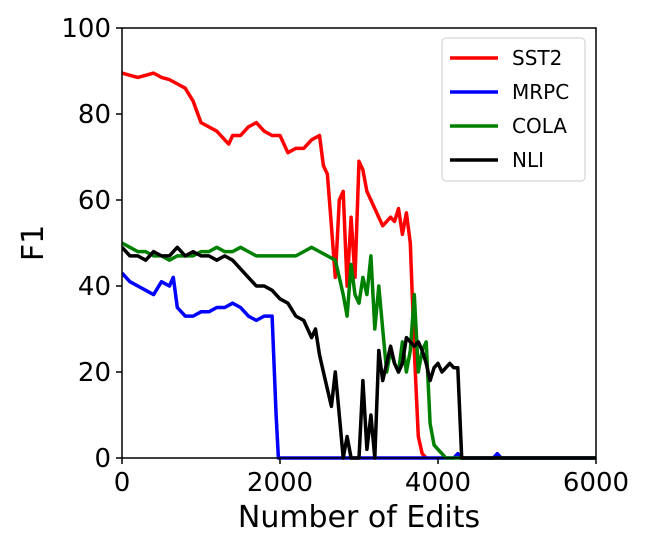  What do you see at coordinates (122, 483) in the screenshot?
I see `x-tick-label: 0` at bounding box center [122, 483].